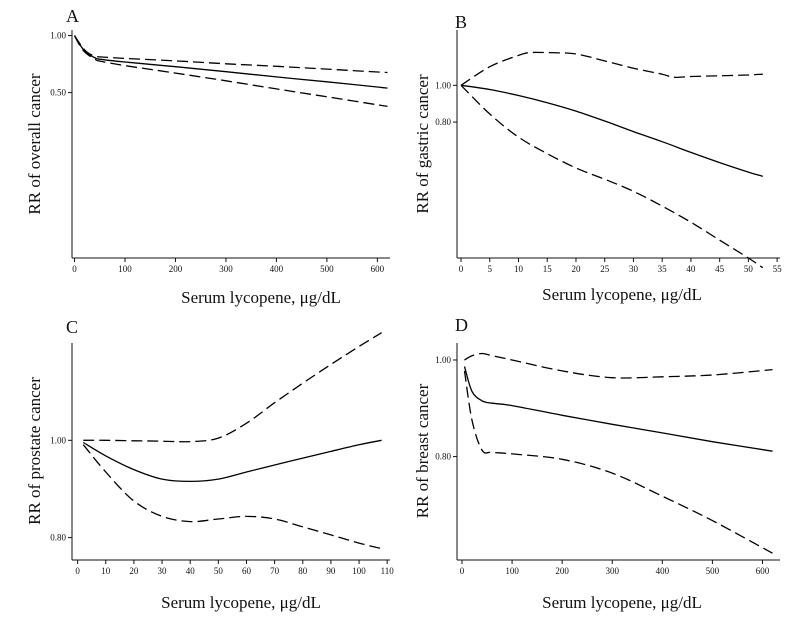 Image resolution: width=793 pixels, height=617 pixels. Describe the element at coordinates (461, 22) in the screenshot. I see `panel-letter: B` at that location.